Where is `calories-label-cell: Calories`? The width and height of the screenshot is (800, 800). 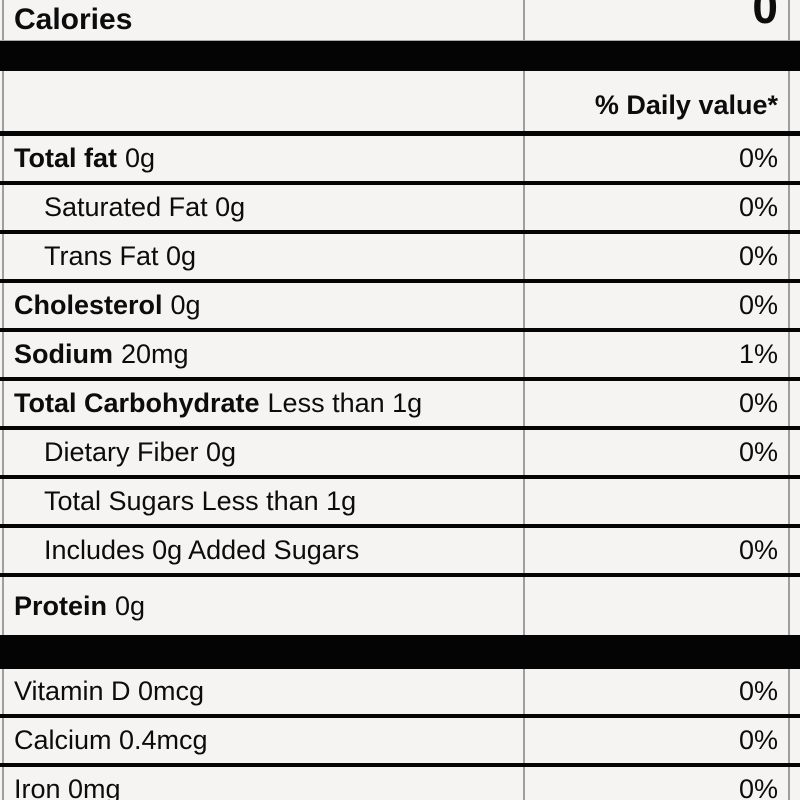
calories-label-cell: Calories is located at coordinates (261, 20).